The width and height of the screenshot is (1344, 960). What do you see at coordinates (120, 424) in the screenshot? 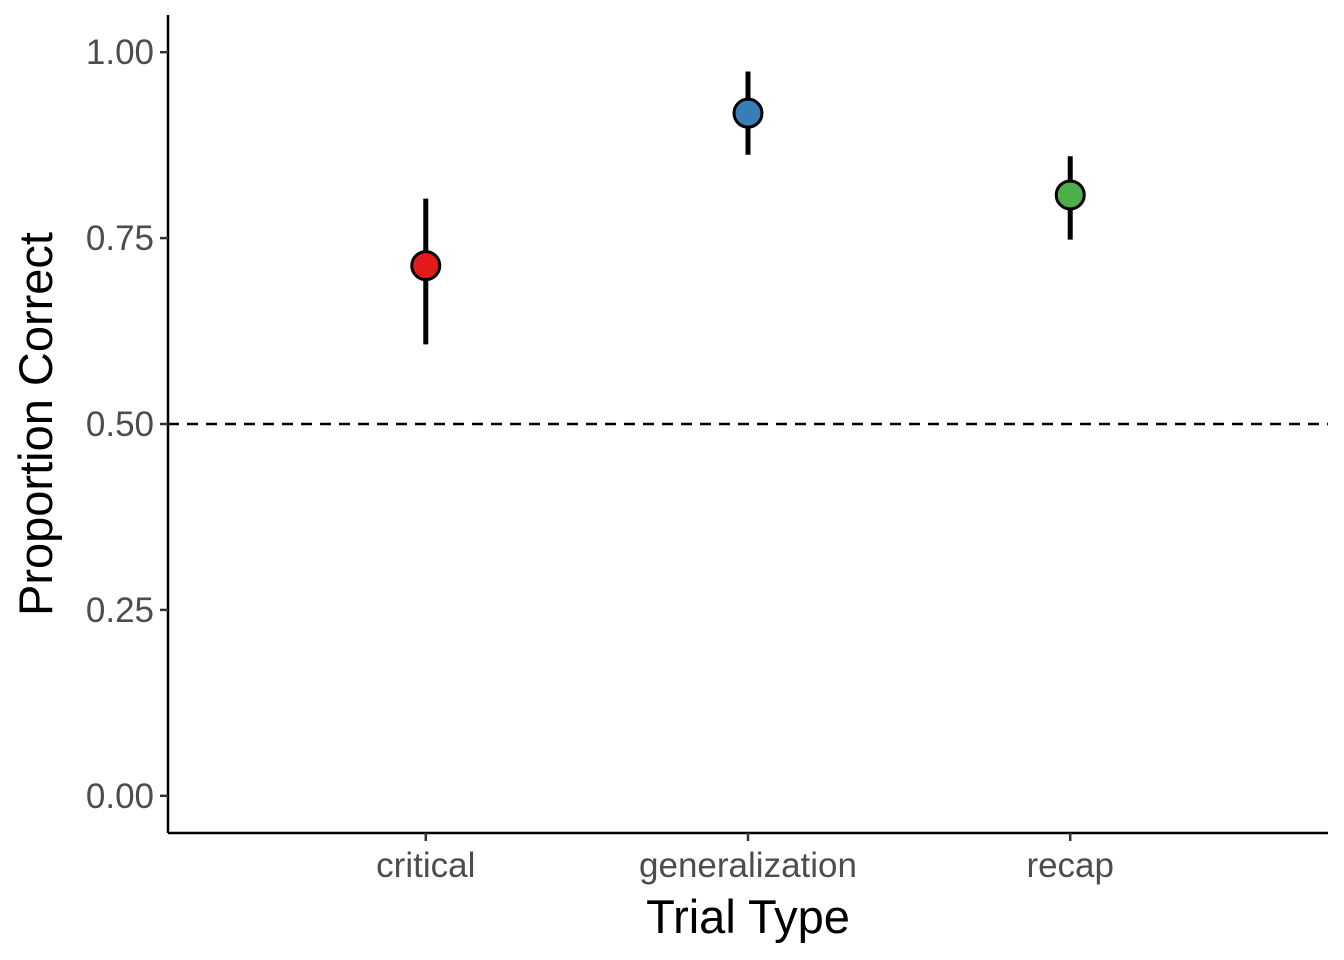
I see `y-tick-label: 0.50` at bounding box center [120, 424].